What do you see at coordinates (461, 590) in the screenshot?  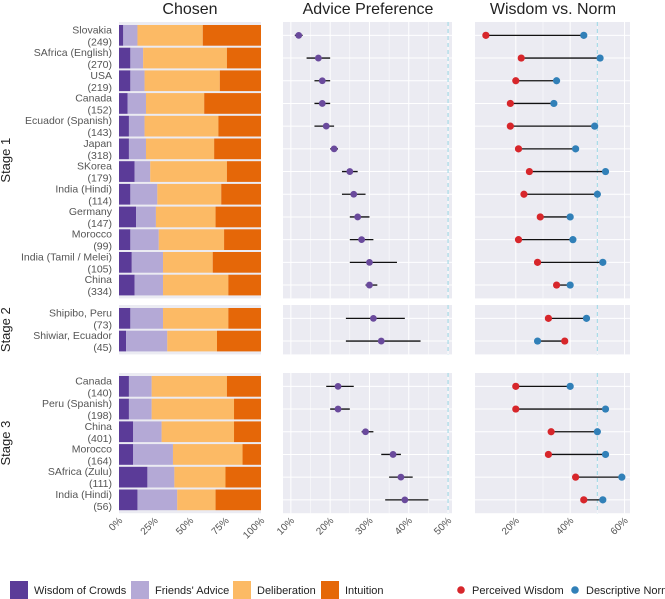 I see `legend-marker-perceived-wisdom` at bounding box center [461, 590].